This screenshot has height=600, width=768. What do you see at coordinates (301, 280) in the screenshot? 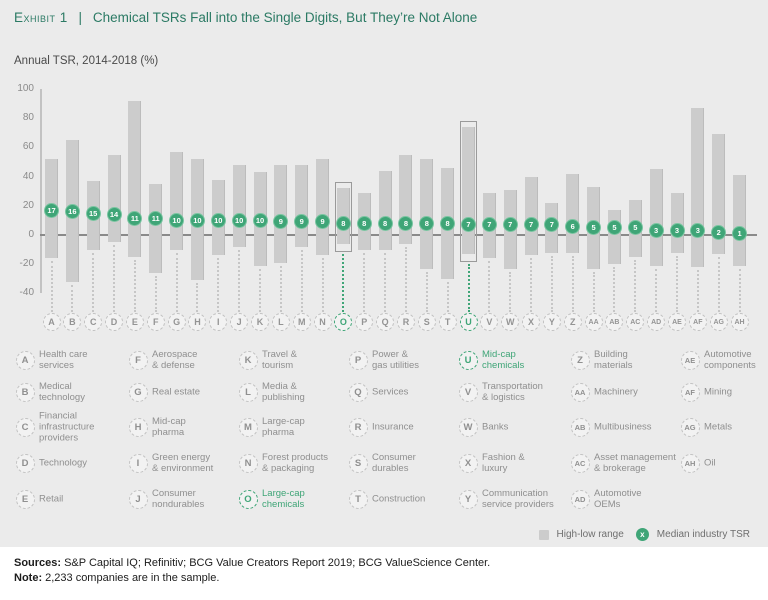
I see `leader-line-m` at bounding box center [301, 280].